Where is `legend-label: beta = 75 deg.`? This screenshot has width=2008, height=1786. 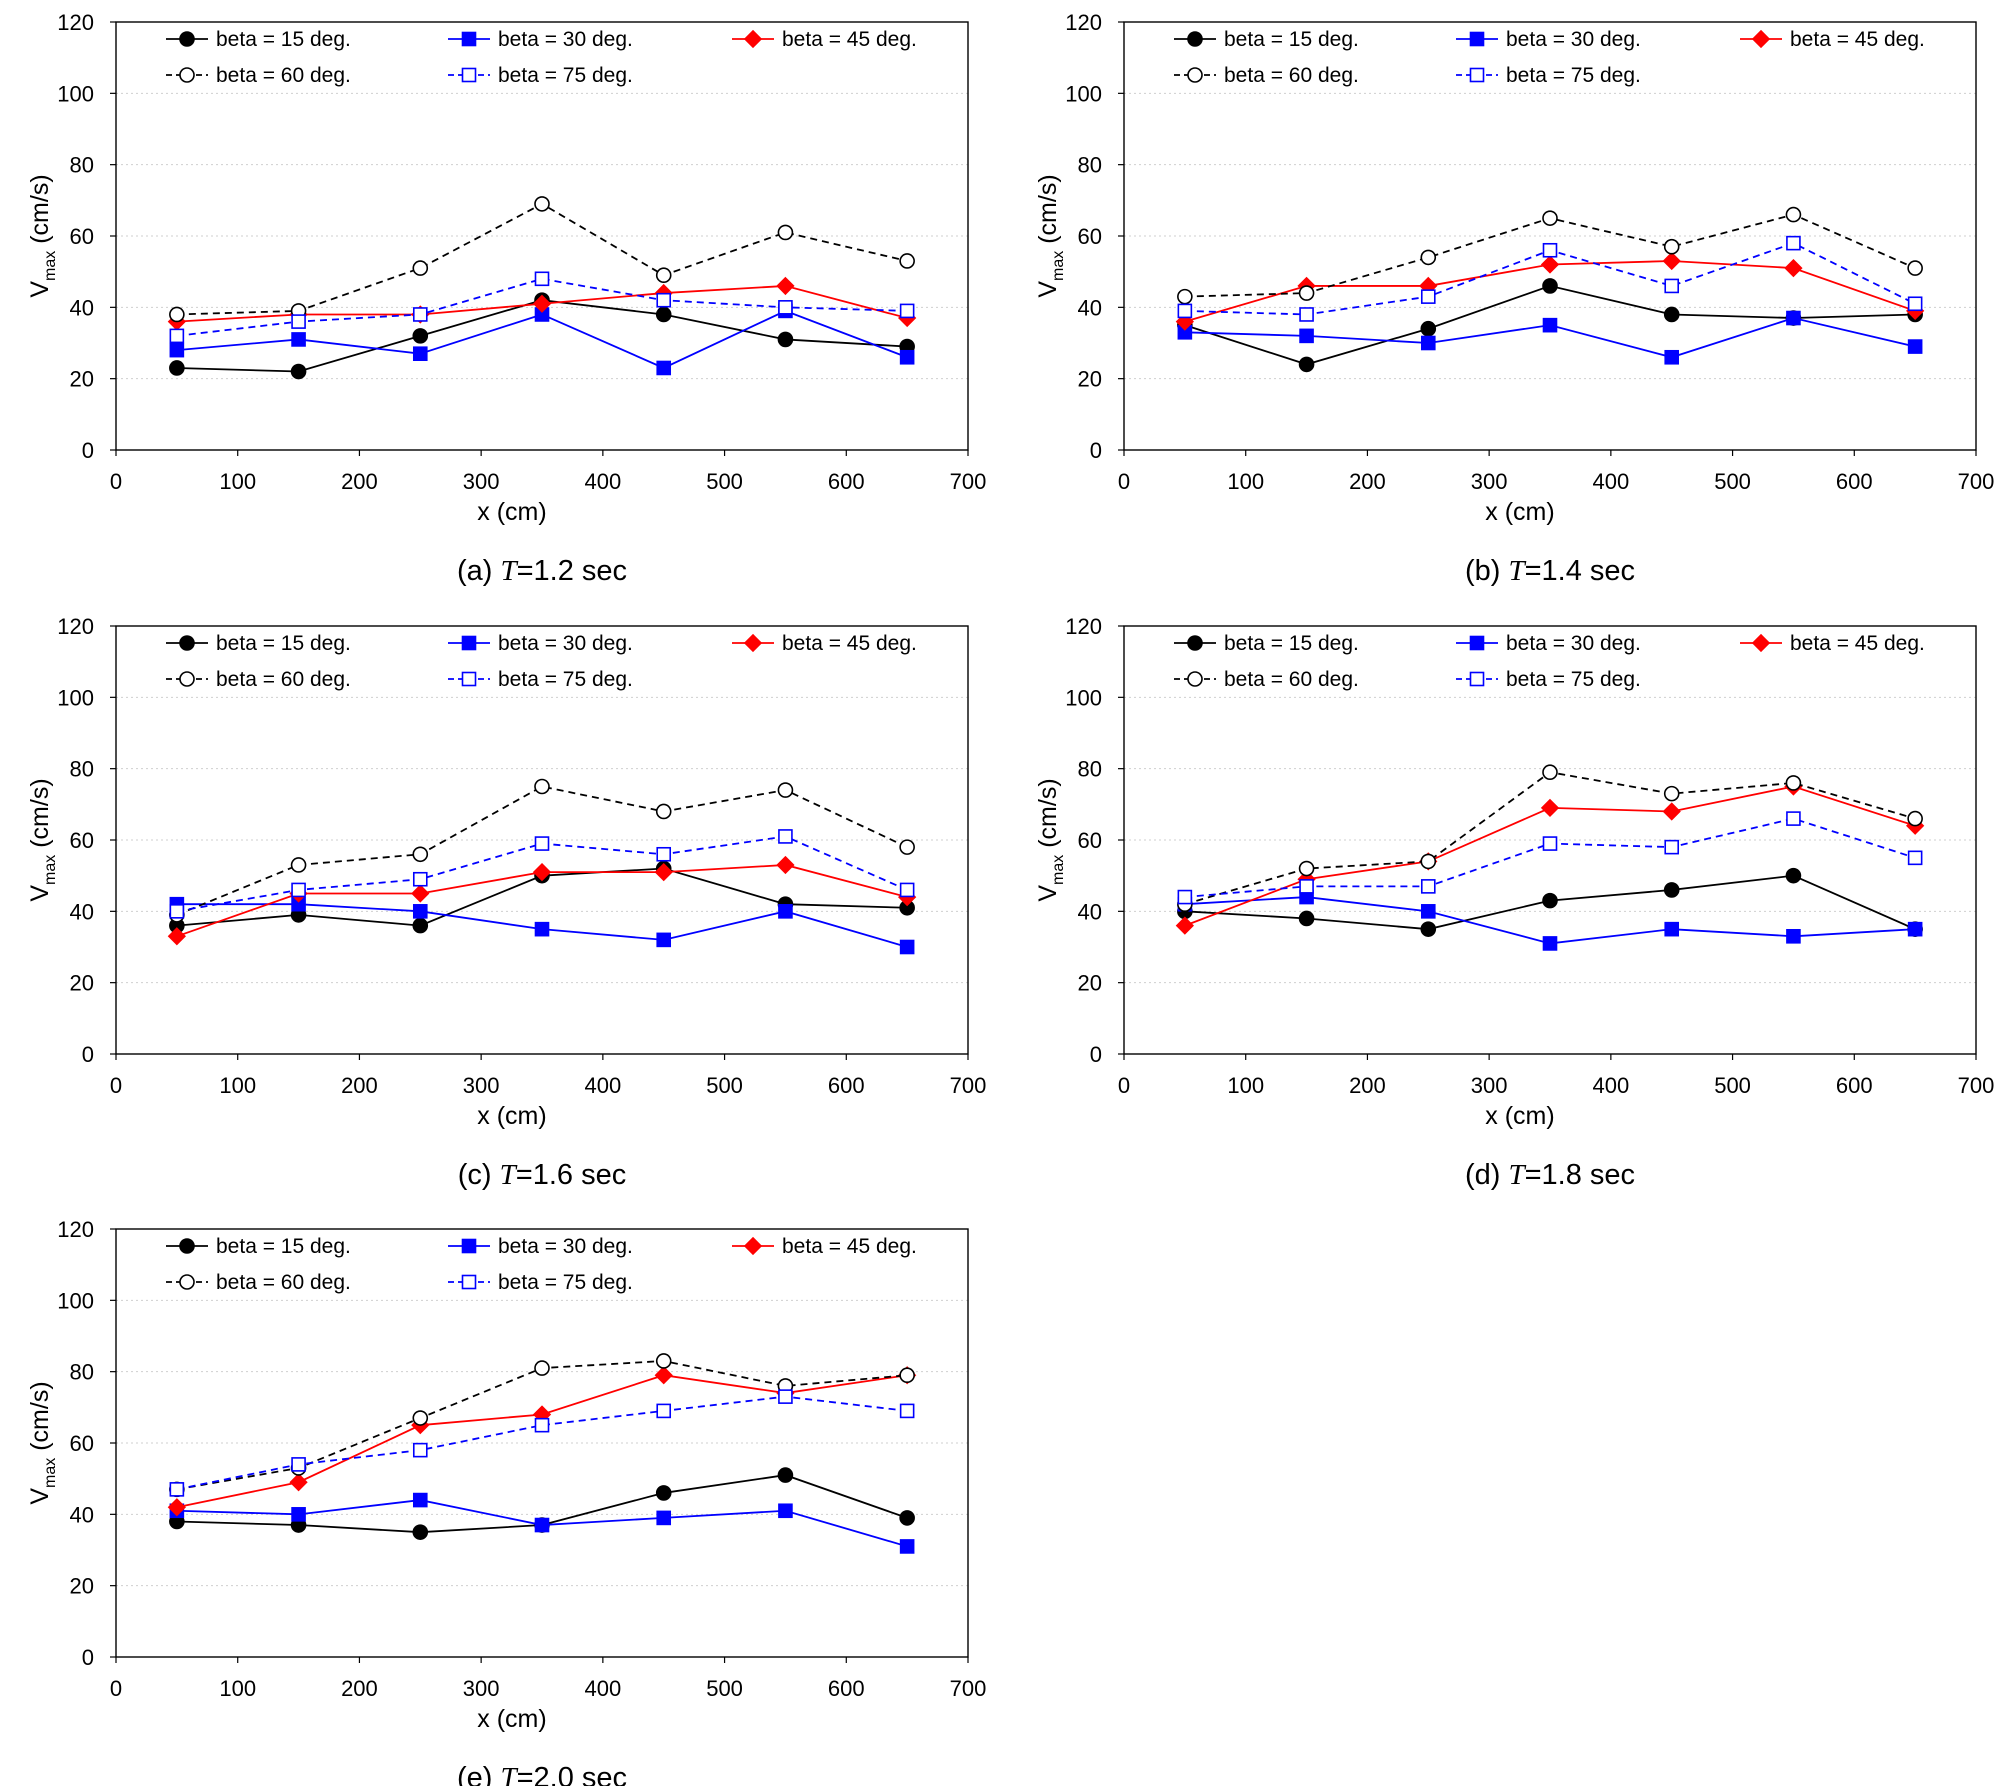 legend-label: beta = 75 deg. is located at coordinates (565, 1282).